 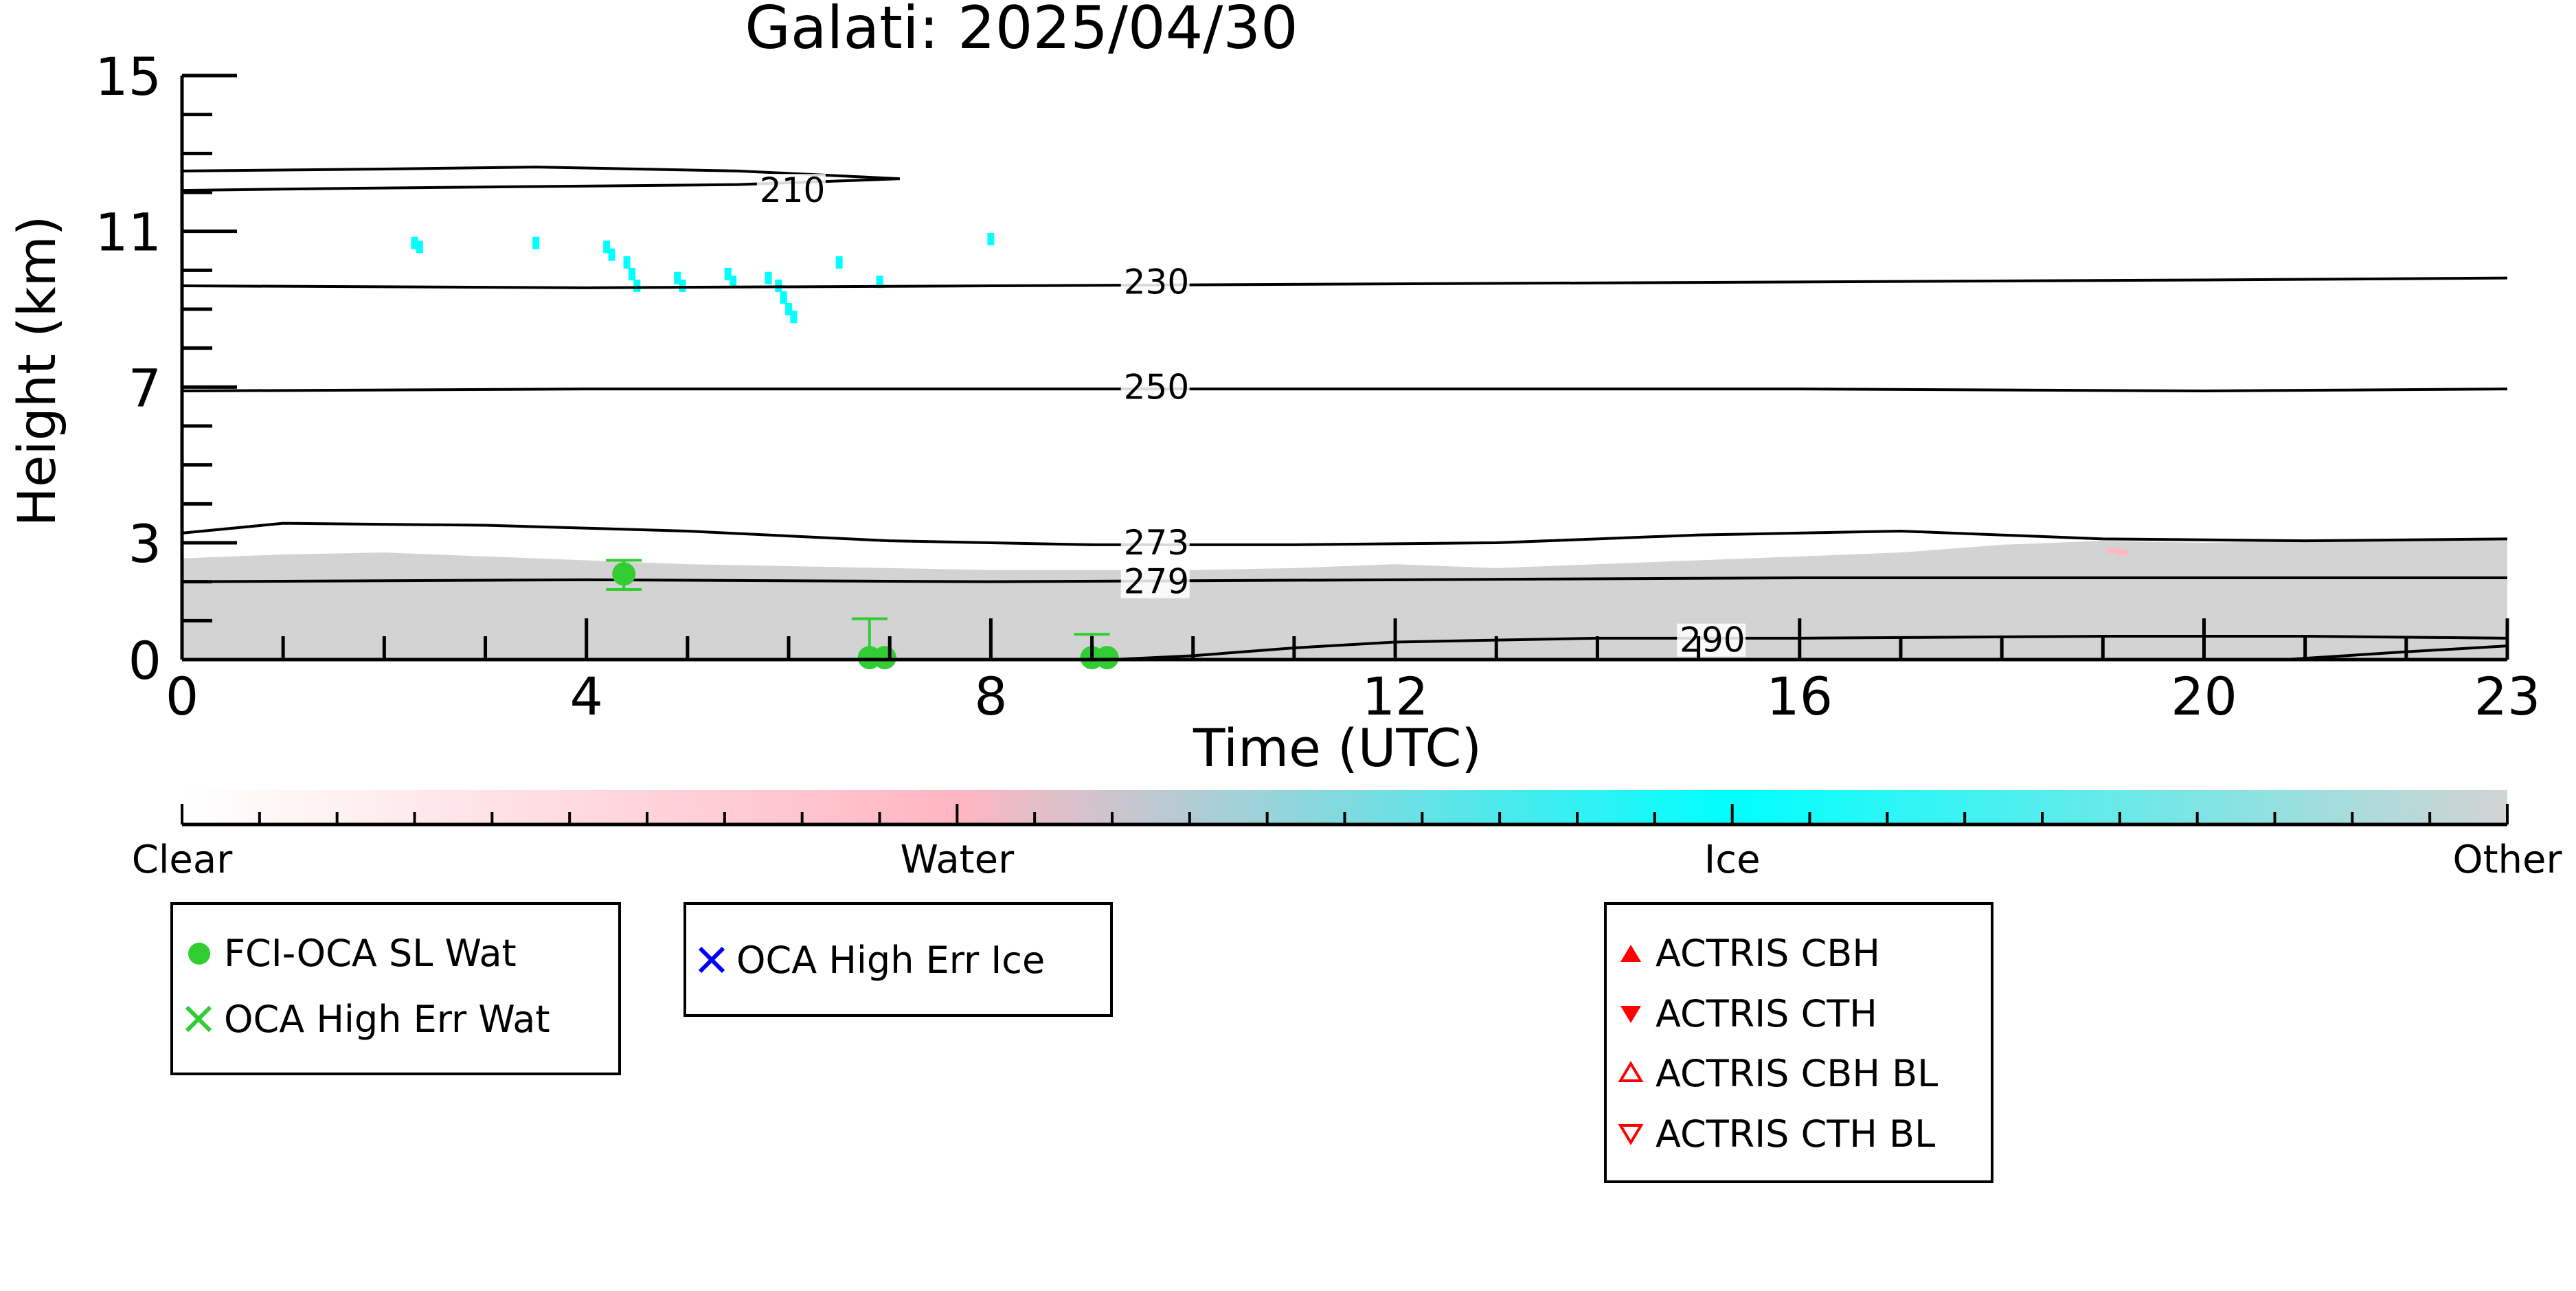 I want to click on colorbar: Clear Water Ice Other, so click(x=1347, y=836).